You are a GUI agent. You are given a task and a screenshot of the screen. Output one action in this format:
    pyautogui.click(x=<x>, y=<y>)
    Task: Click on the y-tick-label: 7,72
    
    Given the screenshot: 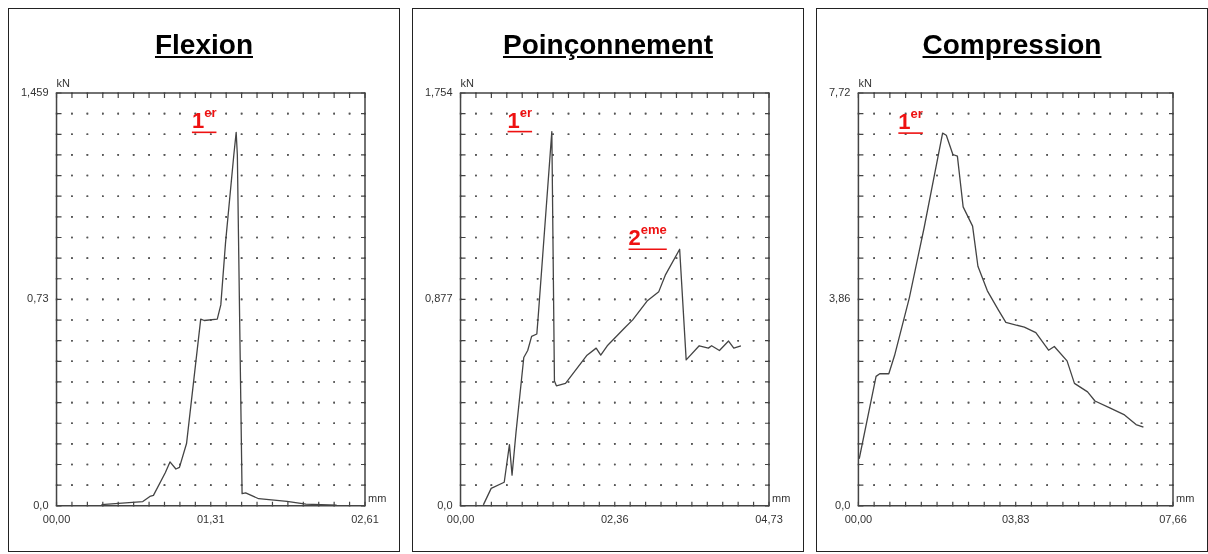 What is the action you would take?
    pyautogui.click(x=839, y=92)
    